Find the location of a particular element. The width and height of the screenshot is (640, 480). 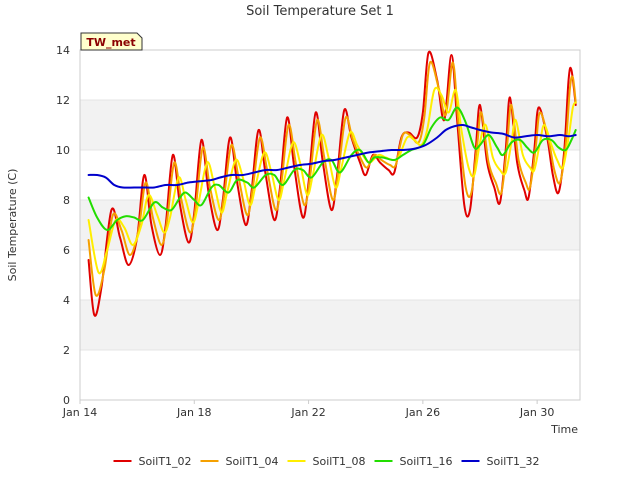

x-tick-label: Jan 30 is located at coordinates (536, 412).